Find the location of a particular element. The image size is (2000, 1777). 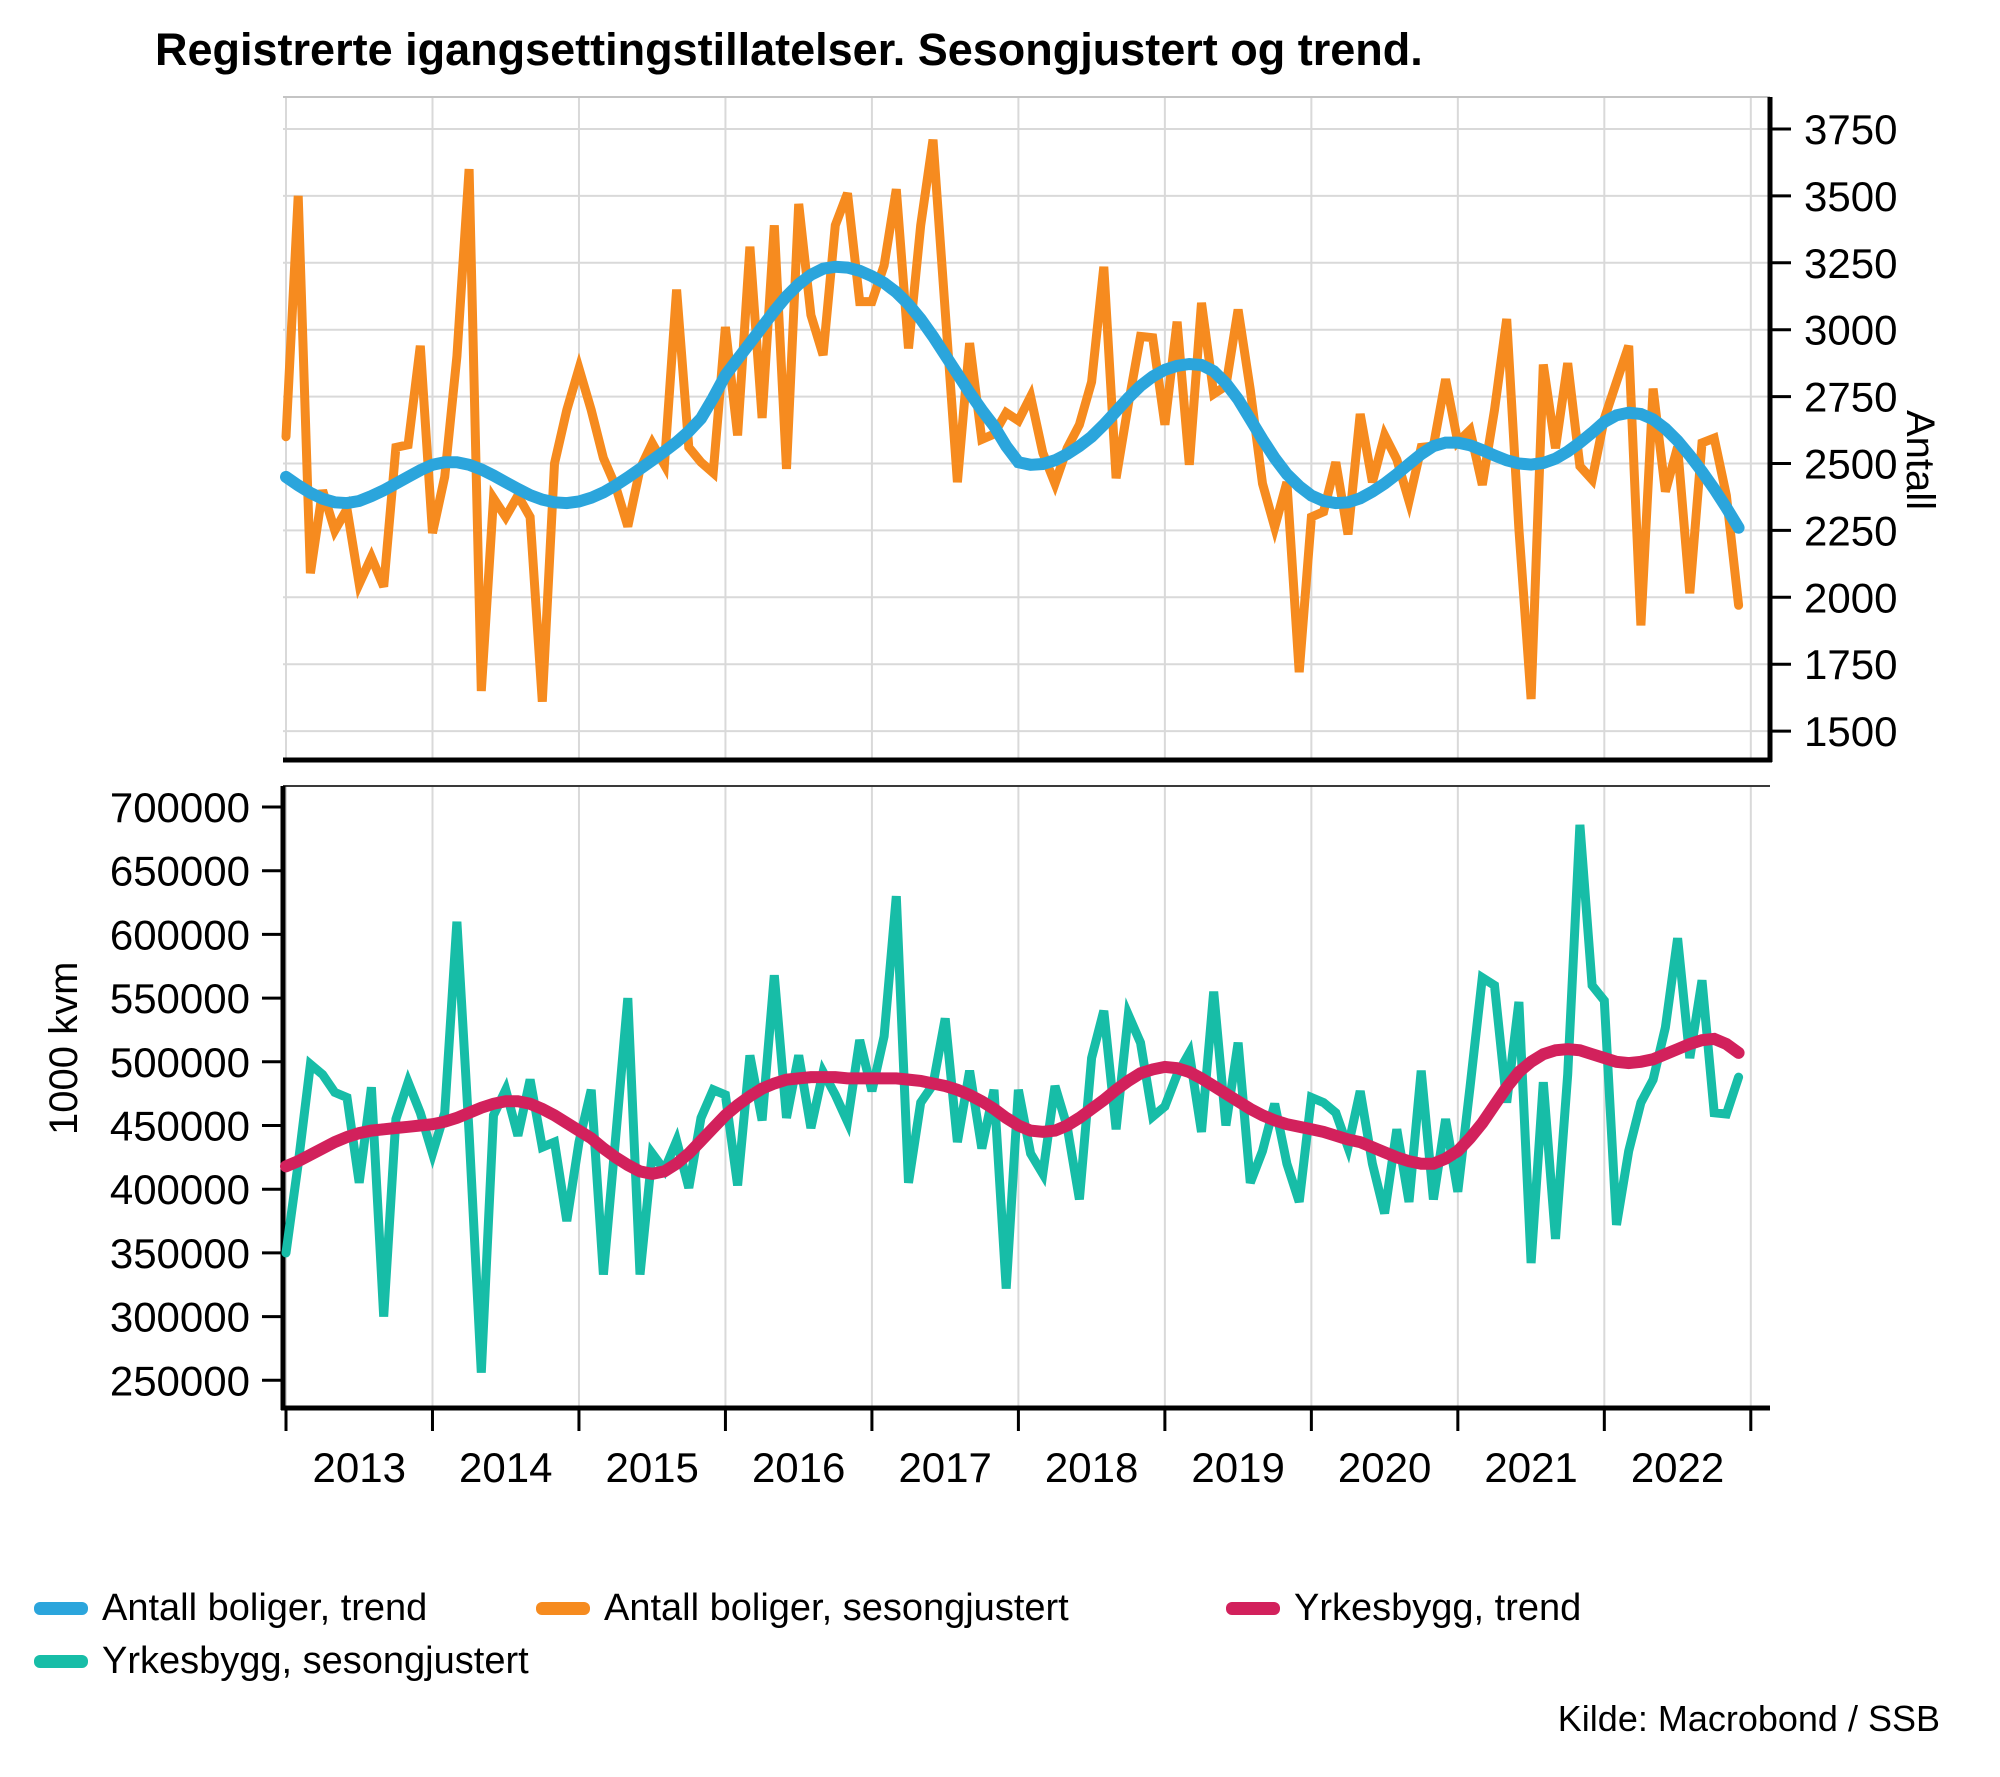

bottom-y-tick-label: 550000 is located at coordinates (180, 998).